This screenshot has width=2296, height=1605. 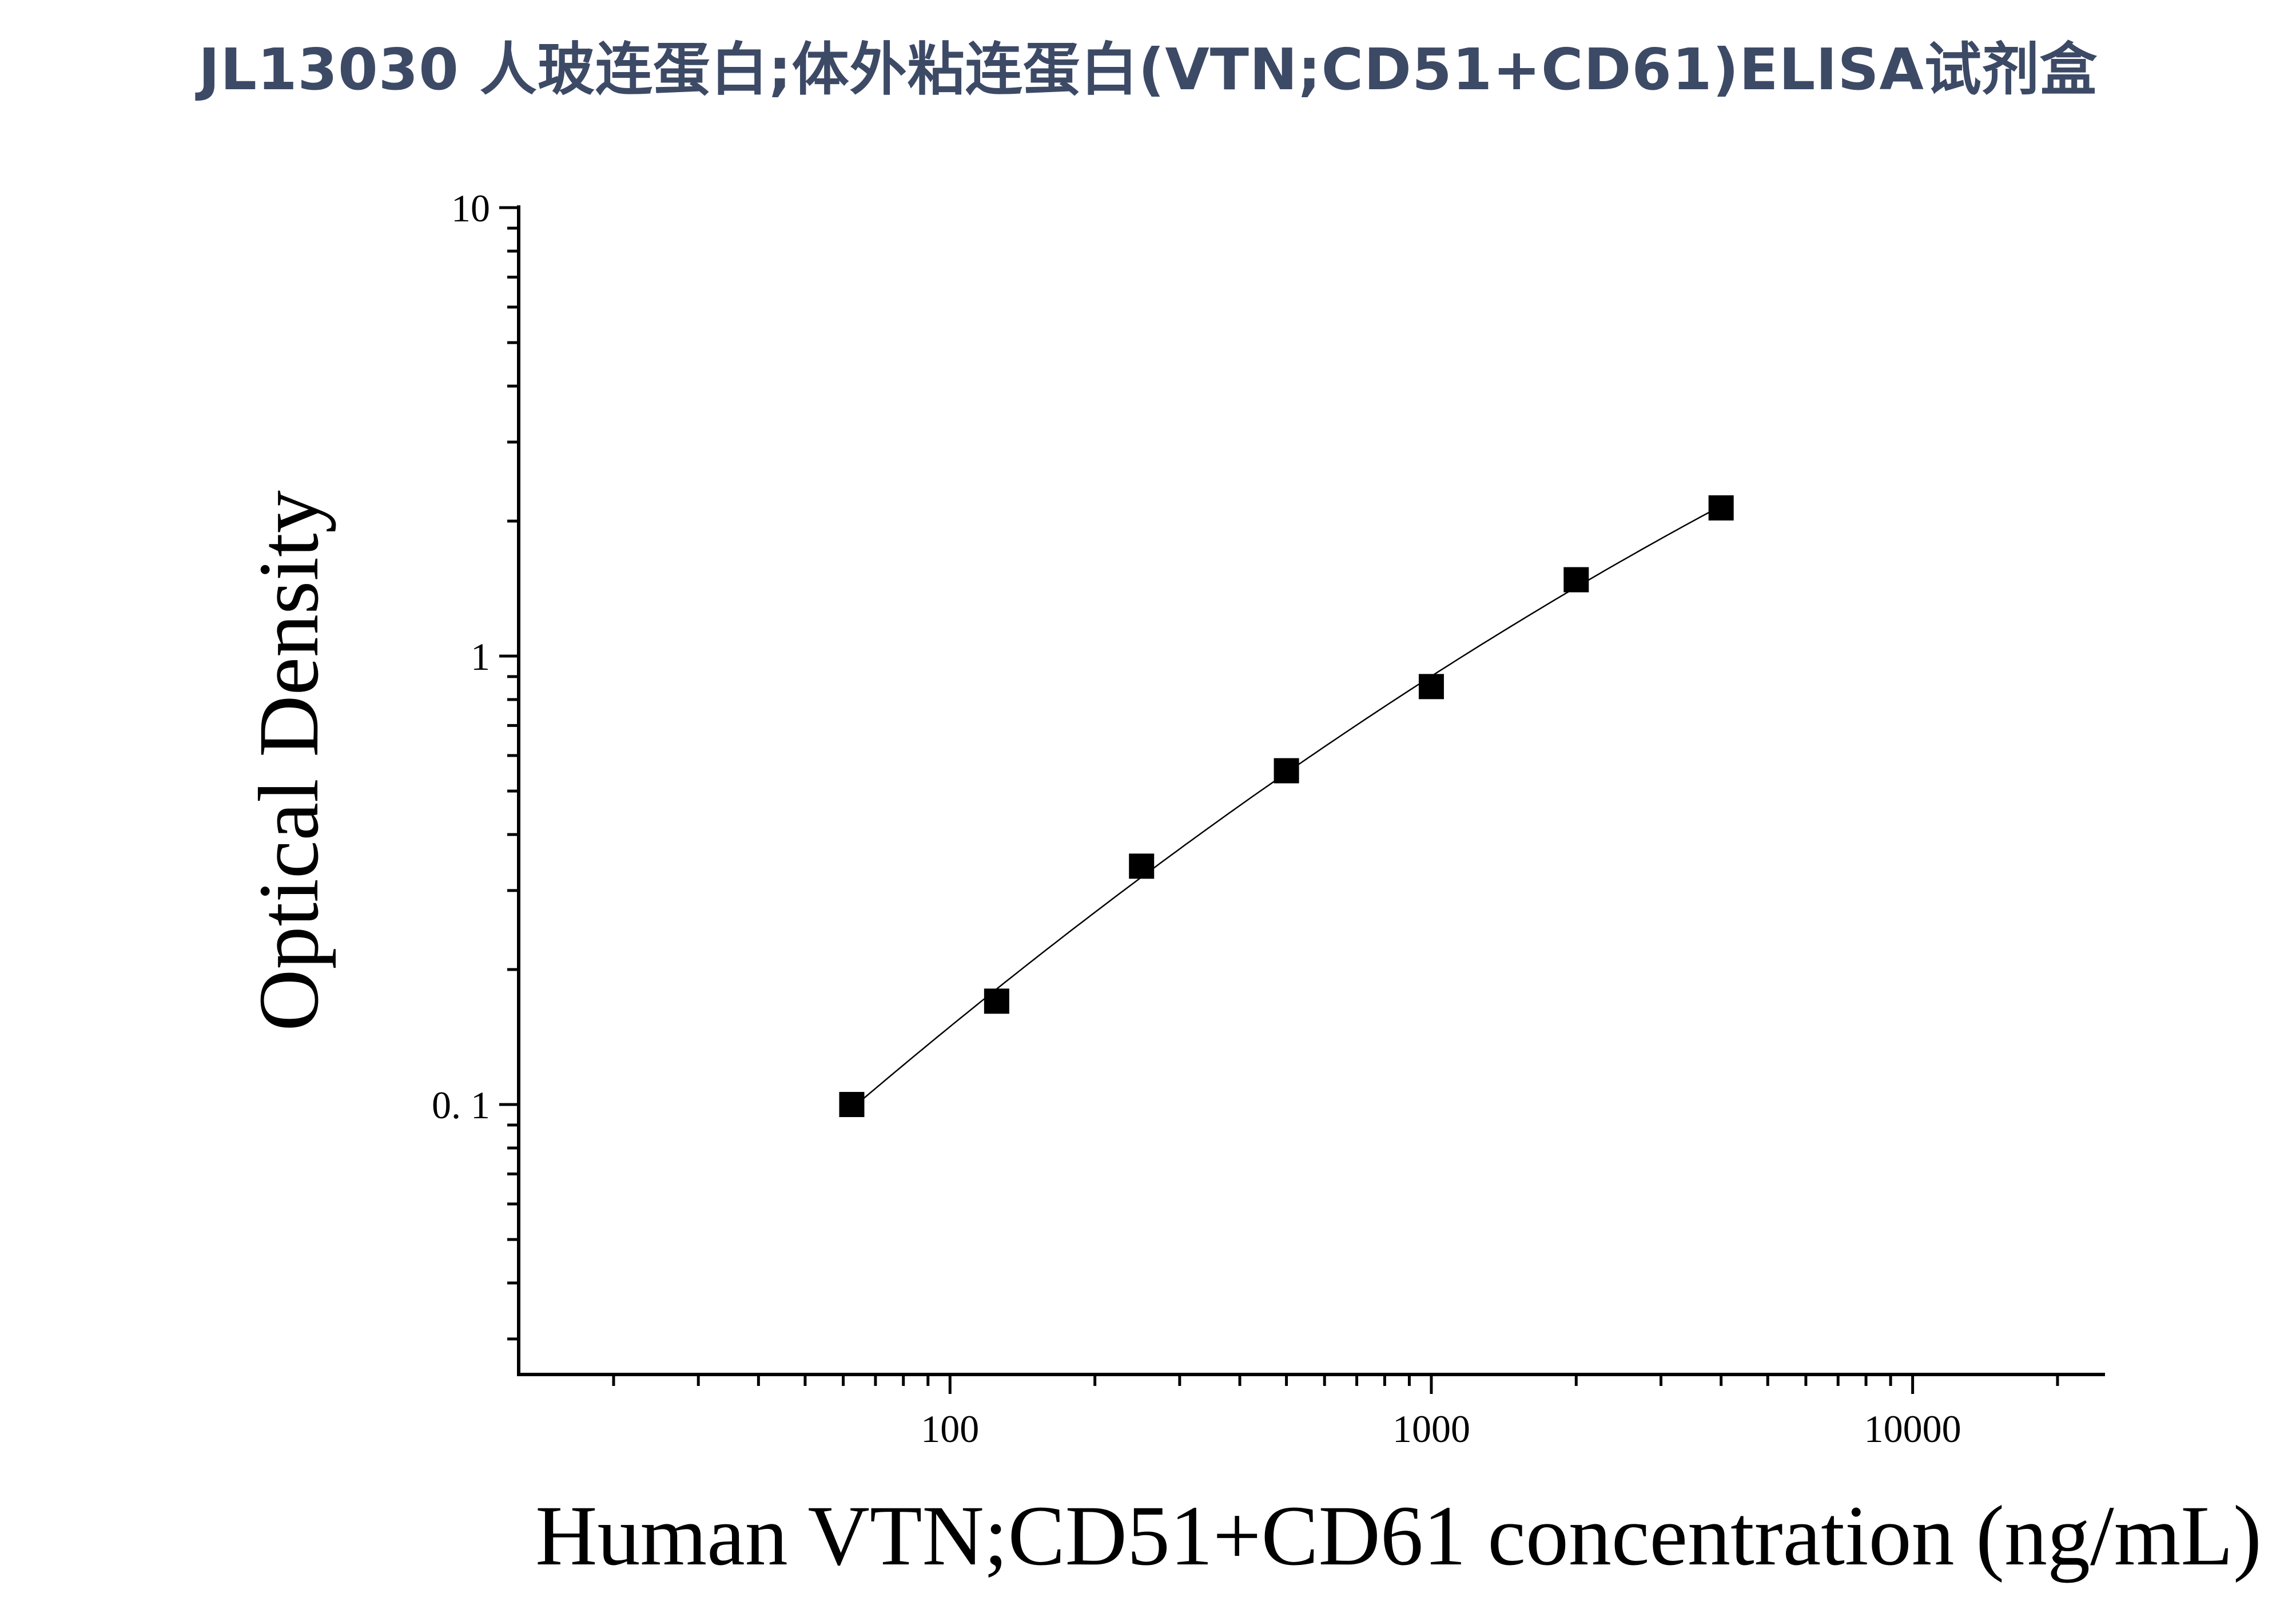 What do you see at coordinates (1431, 1429) in the screenshot?
I see `x-tick-label: 1000` at bounding box center [1431, 1429].